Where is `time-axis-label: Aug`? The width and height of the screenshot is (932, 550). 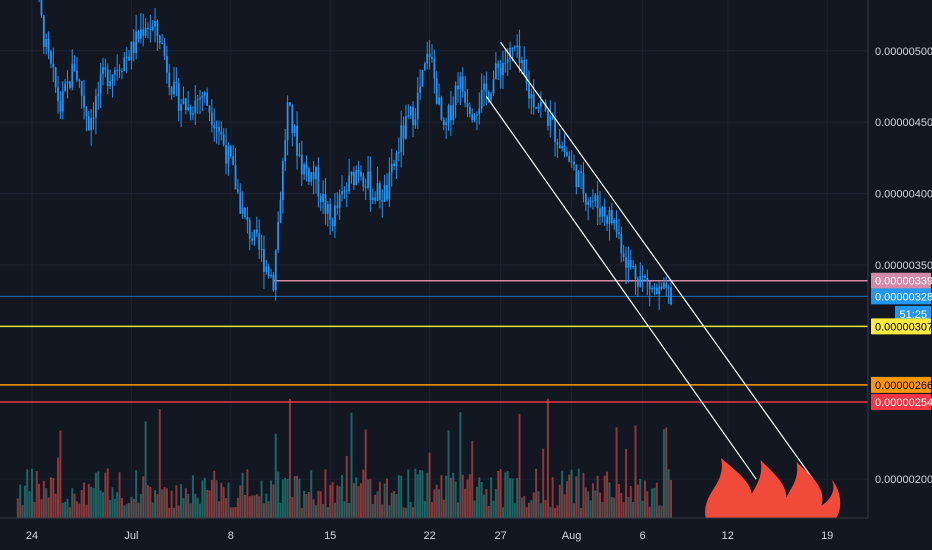 time-axis-label: Aug is located at coordinates (572, 536).